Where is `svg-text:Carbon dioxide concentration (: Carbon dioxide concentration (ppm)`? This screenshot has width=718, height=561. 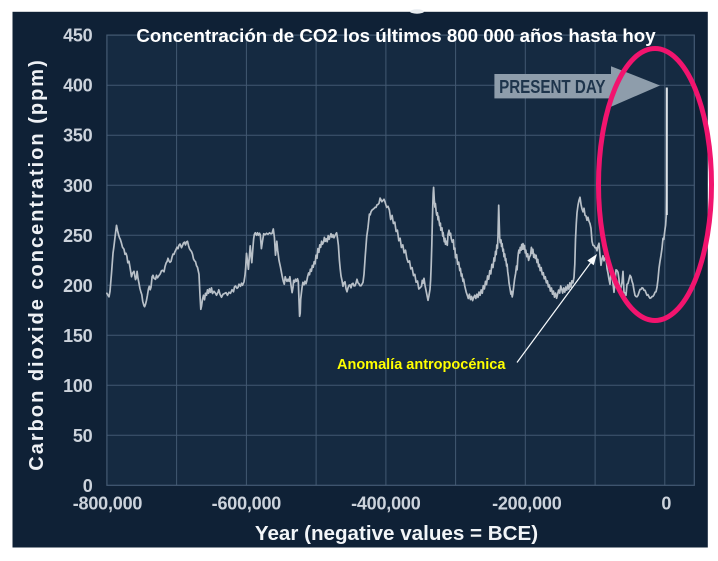 svg-text:Carbon dioxide concentration (: Carbon dioxide concentration (ppm) is located at coordinates (37, 264).